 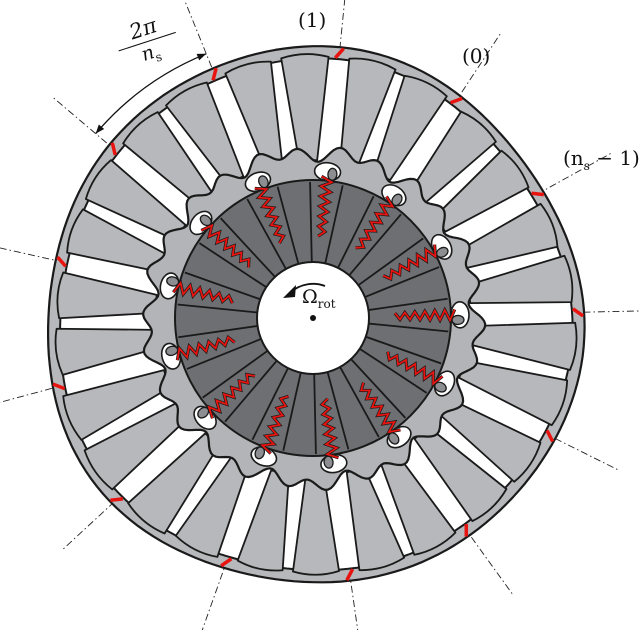 I want to click on pitch-arrowhead-start, so click(x=100, y=129).